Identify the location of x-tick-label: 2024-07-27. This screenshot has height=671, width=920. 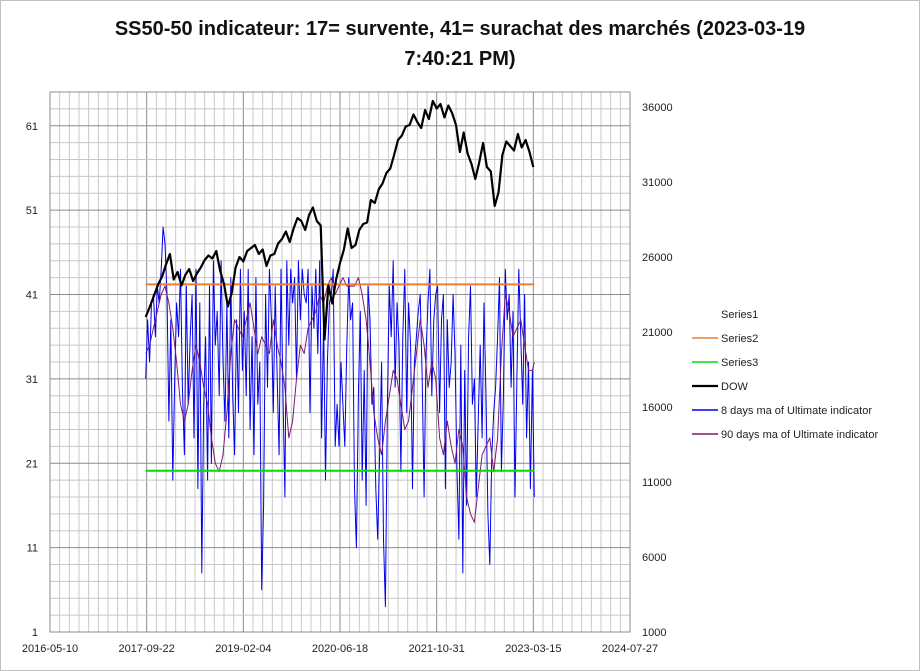
(630, 649).